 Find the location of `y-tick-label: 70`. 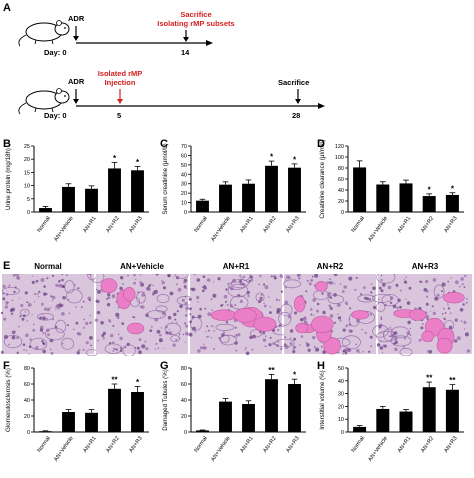

y-tick-label: 70 is located at coordinates (184, 147).